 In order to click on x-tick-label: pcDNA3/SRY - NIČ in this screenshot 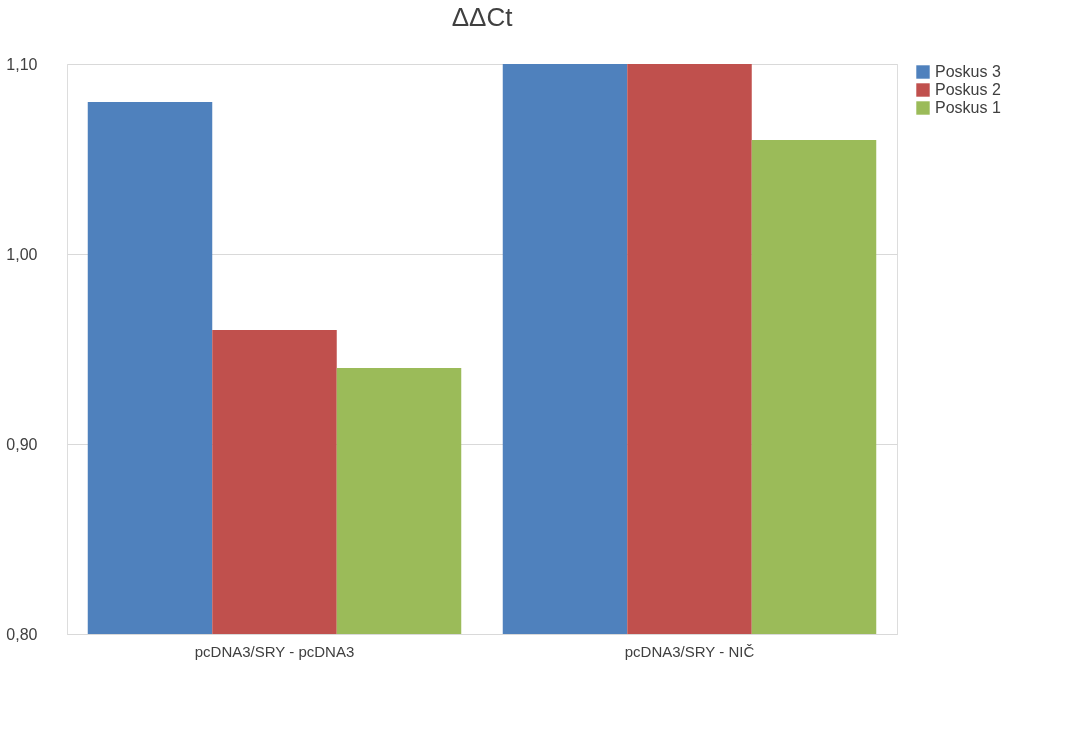, I will do `click(689, 651)`.